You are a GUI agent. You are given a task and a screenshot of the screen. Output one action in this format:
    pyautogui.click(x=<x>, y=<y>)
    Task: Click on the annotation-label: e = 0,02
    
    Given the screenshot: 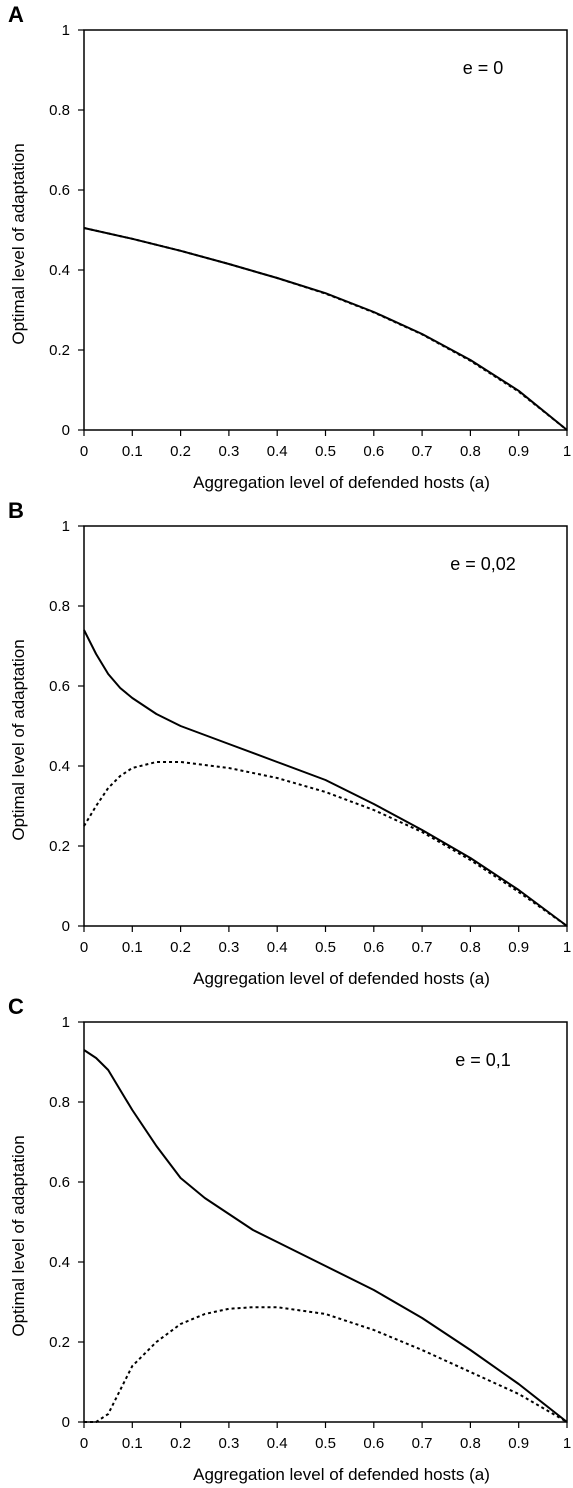 What is the action you would take?
    pyautogui.click(x=483, y=564)
    